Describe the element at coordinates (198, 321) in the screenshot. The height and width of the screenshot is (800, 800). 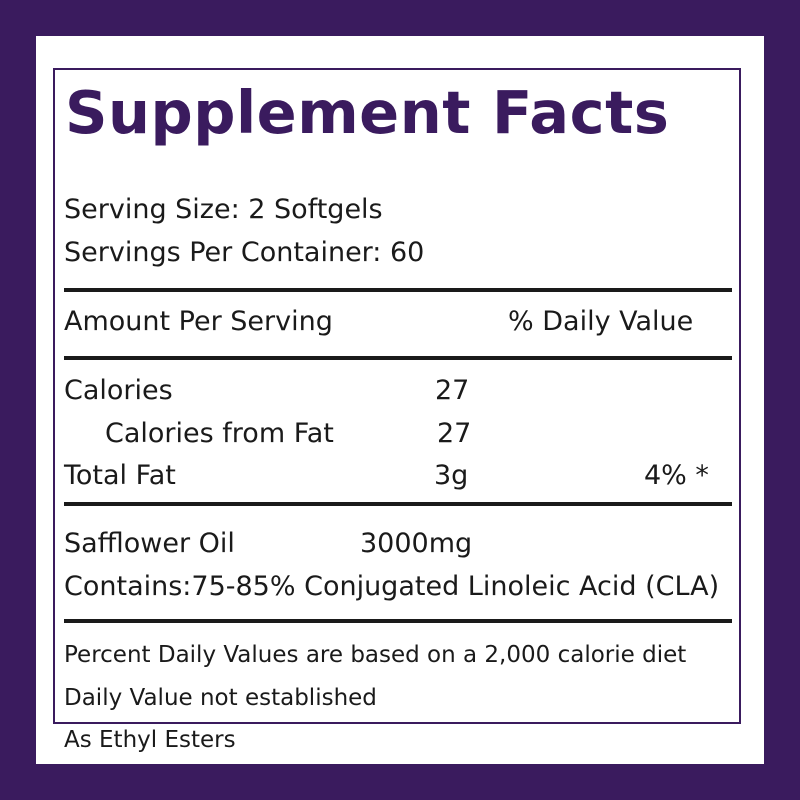
I see `amount-per-serving-header: Amount Per Serving` at that location.